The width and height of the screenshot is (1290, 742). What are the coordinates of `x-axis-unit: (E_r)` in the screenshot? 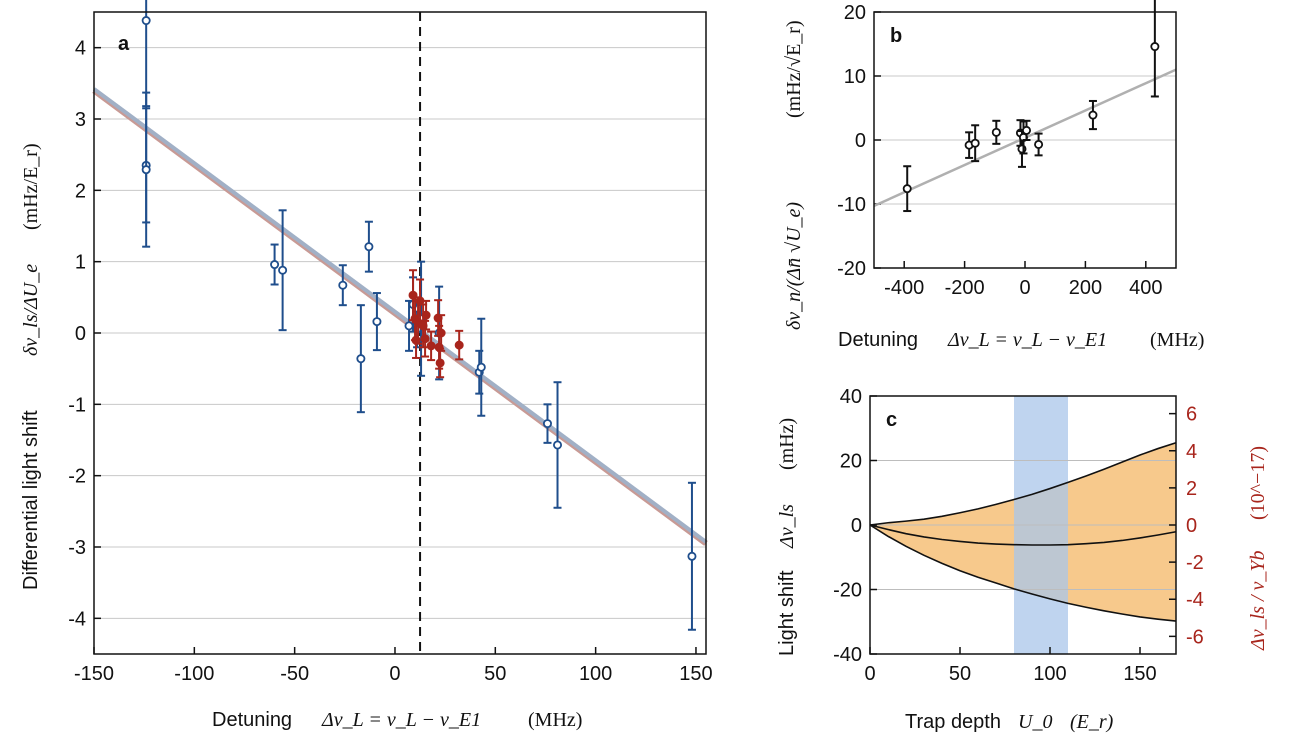 It's located at (1092, 722).